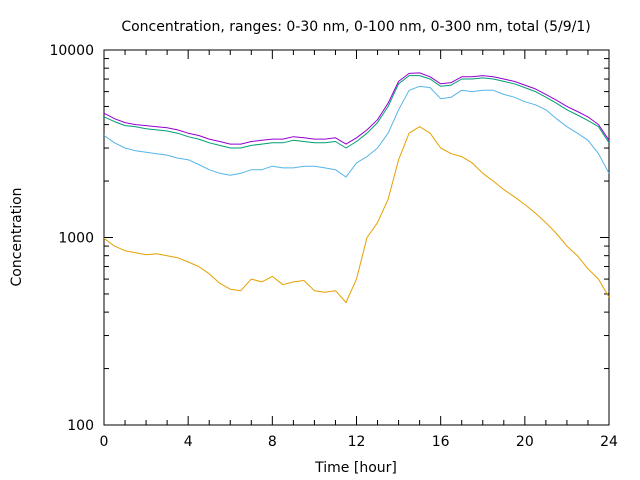 Image resolution: width=640 pixels, height=480 pixels. What do you see at coordinates (76, 239) in the screenshot?
I see `y-tick-label: 1000` at bounding box center [76, 239].